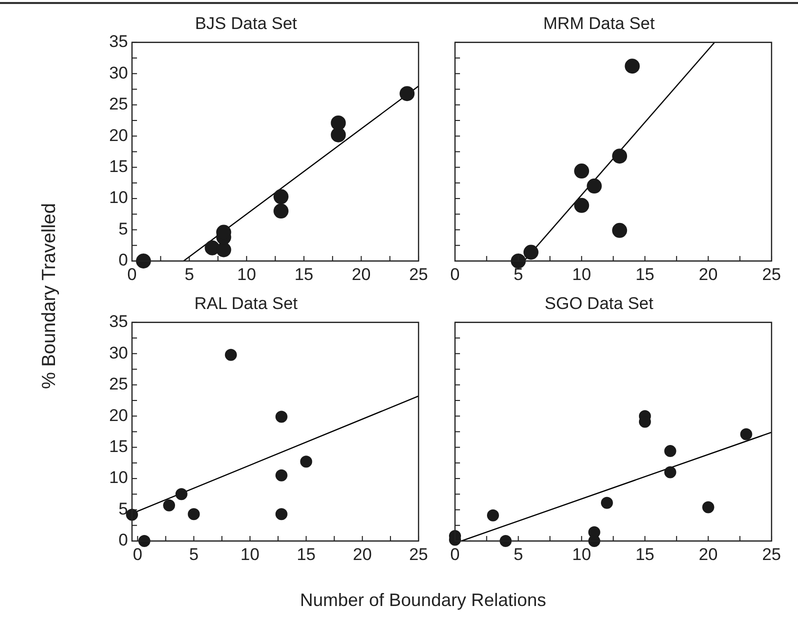 Image resolution: width=798 pixels, height=630 pixels. I want to click on chart-title: MRM Data Set, so click(599, 23).